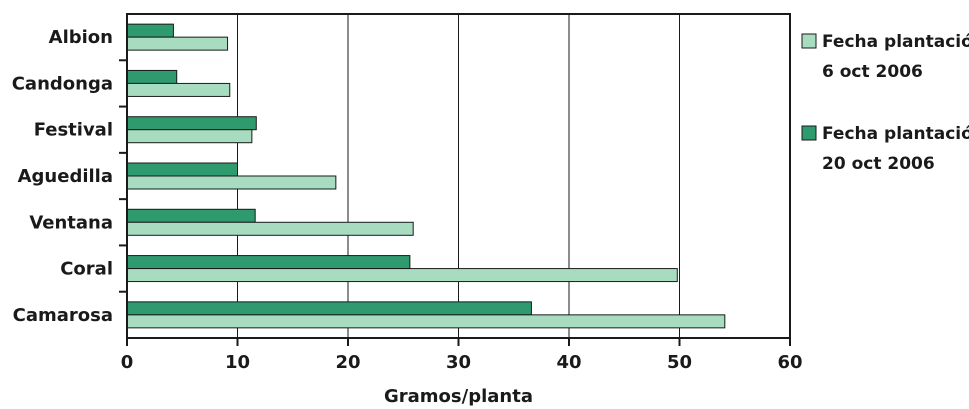 This screenshot has width=969, height=409. What do you see at coordinates (878, 164) in the screenshot?
I see `legend-label-series-1-line2: 20 oct 2006` at bounding box center [878, 164].